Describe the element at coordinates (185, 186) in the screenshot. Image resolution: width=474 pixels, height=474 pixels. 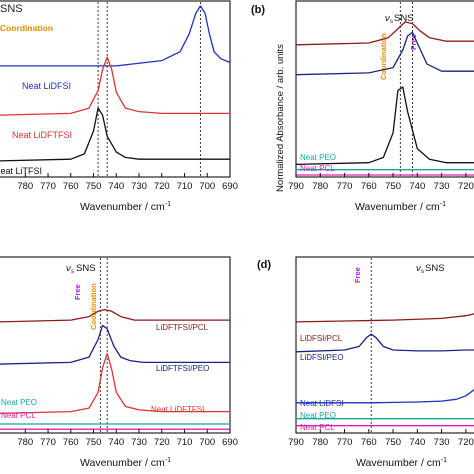
I see `panel-a-x-tick-label-7: 710` at that location.